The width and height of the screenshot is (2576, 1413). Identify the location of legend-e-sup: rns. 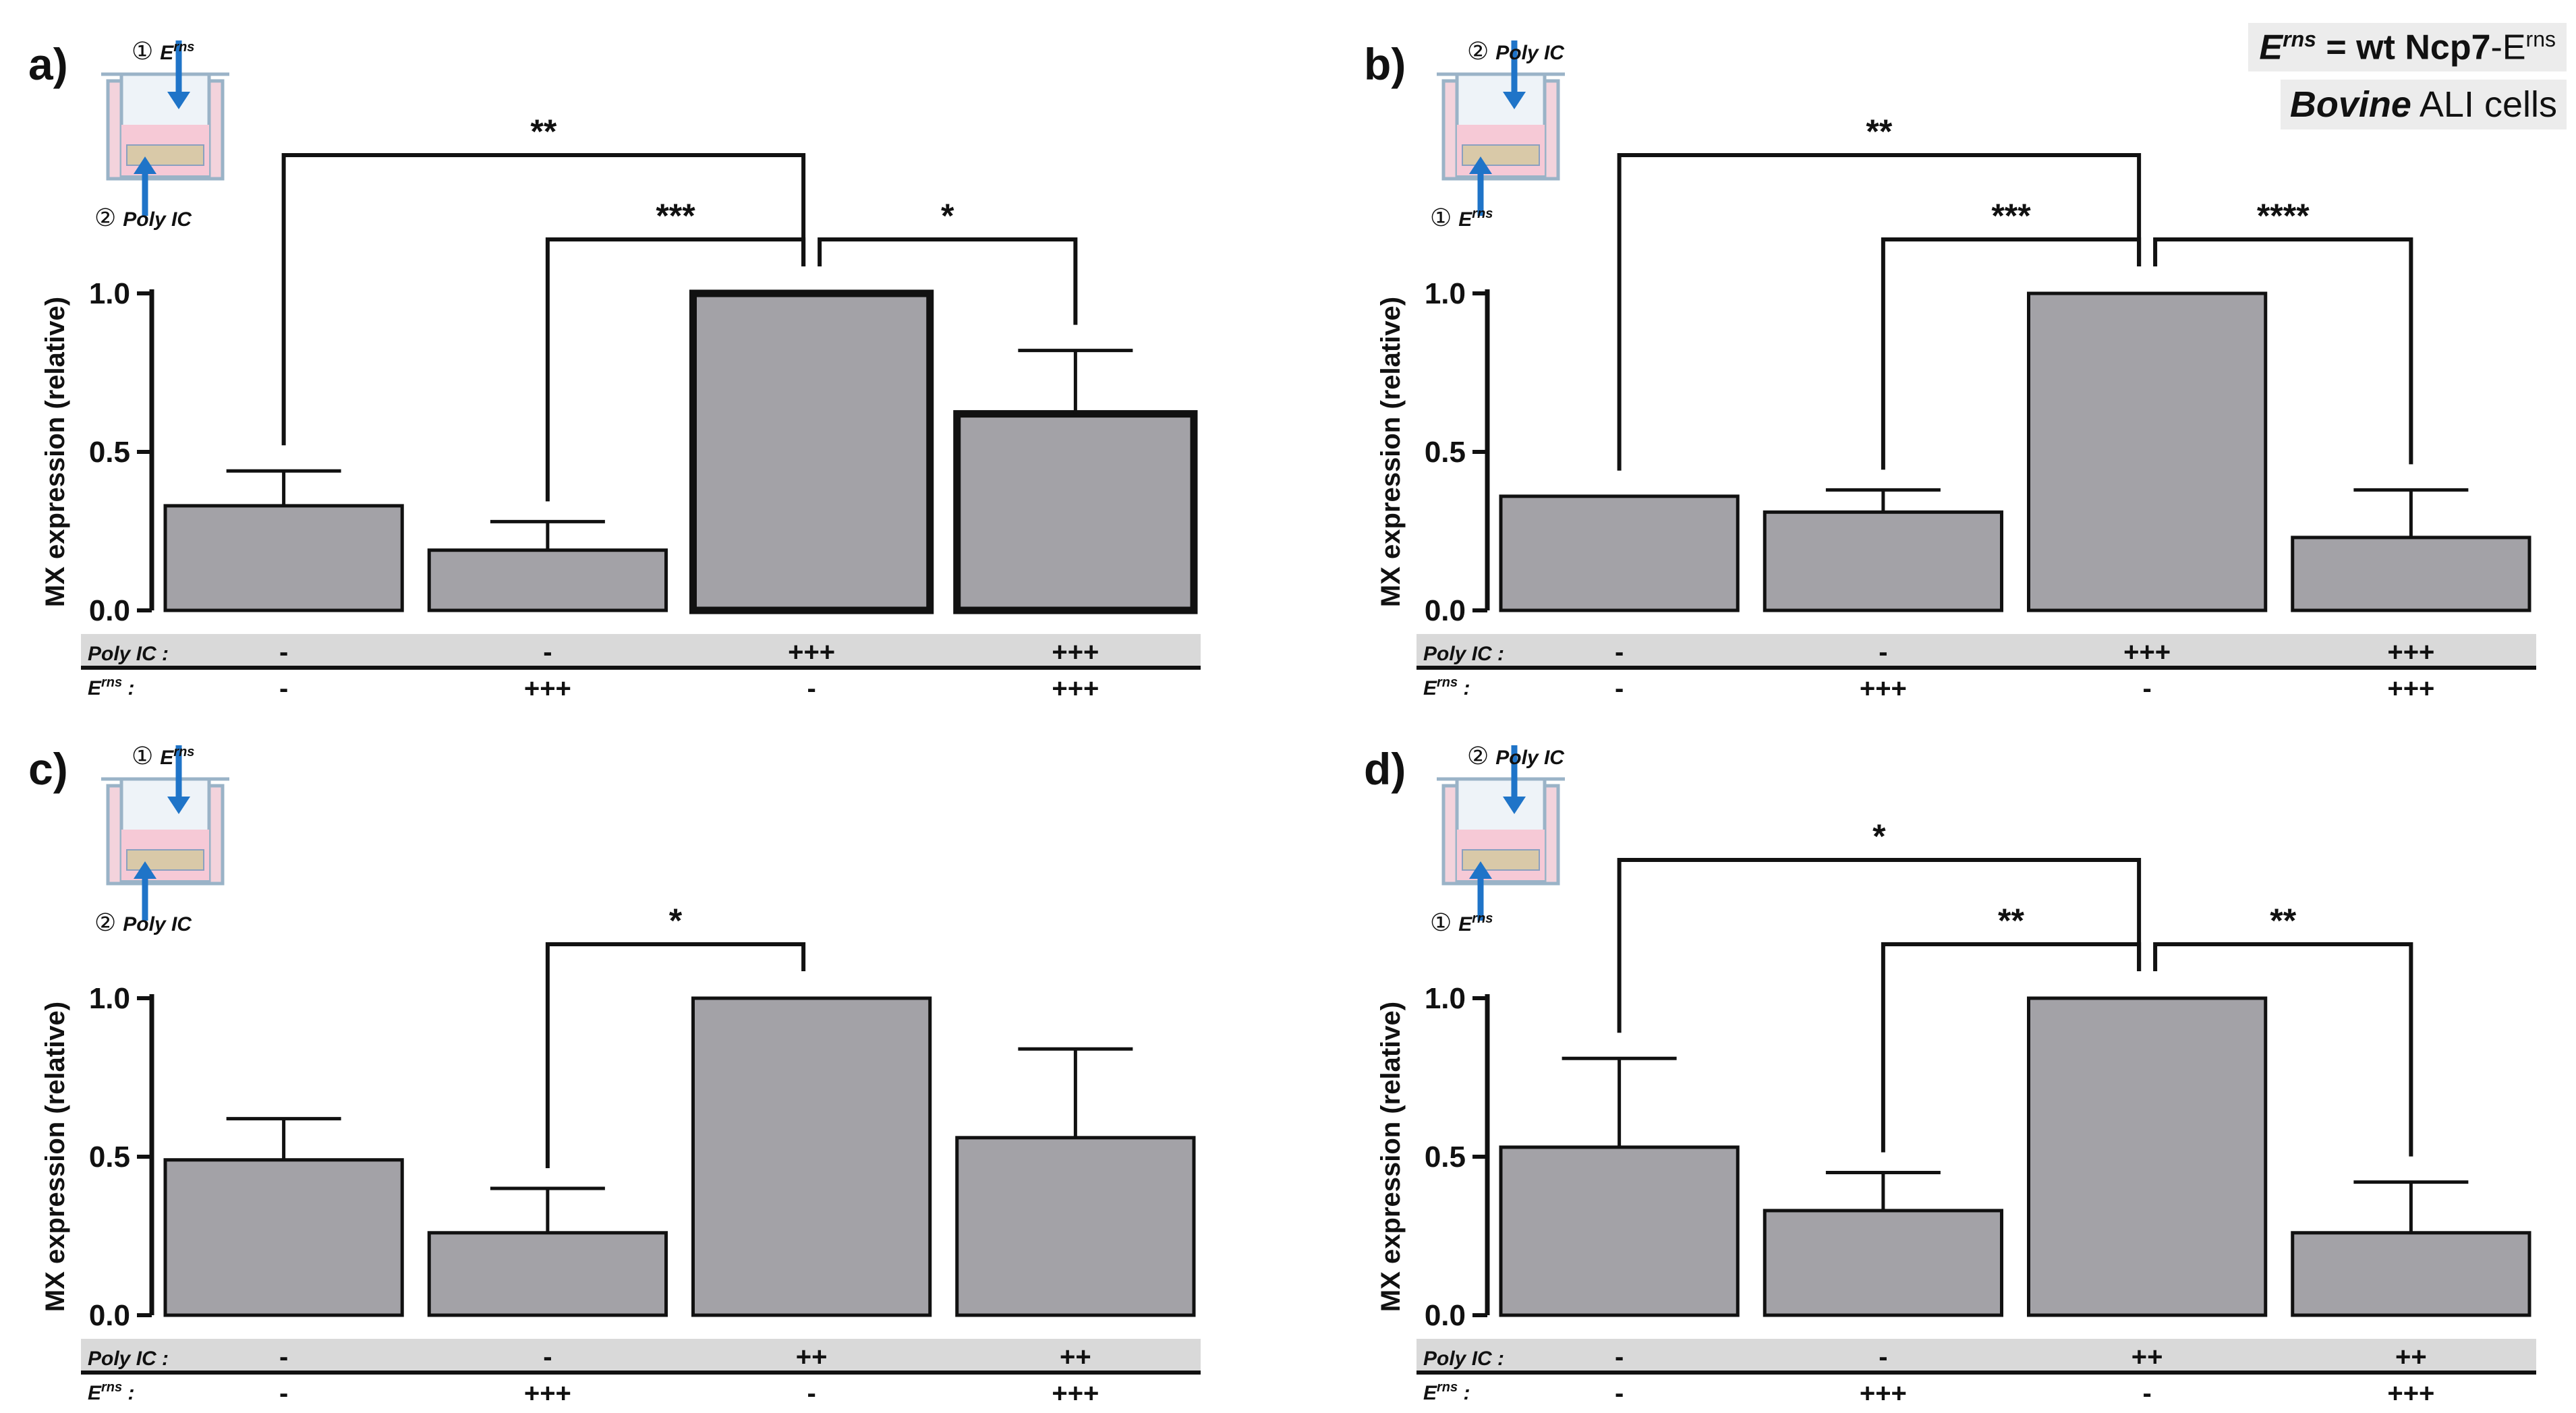
(2299, 39).